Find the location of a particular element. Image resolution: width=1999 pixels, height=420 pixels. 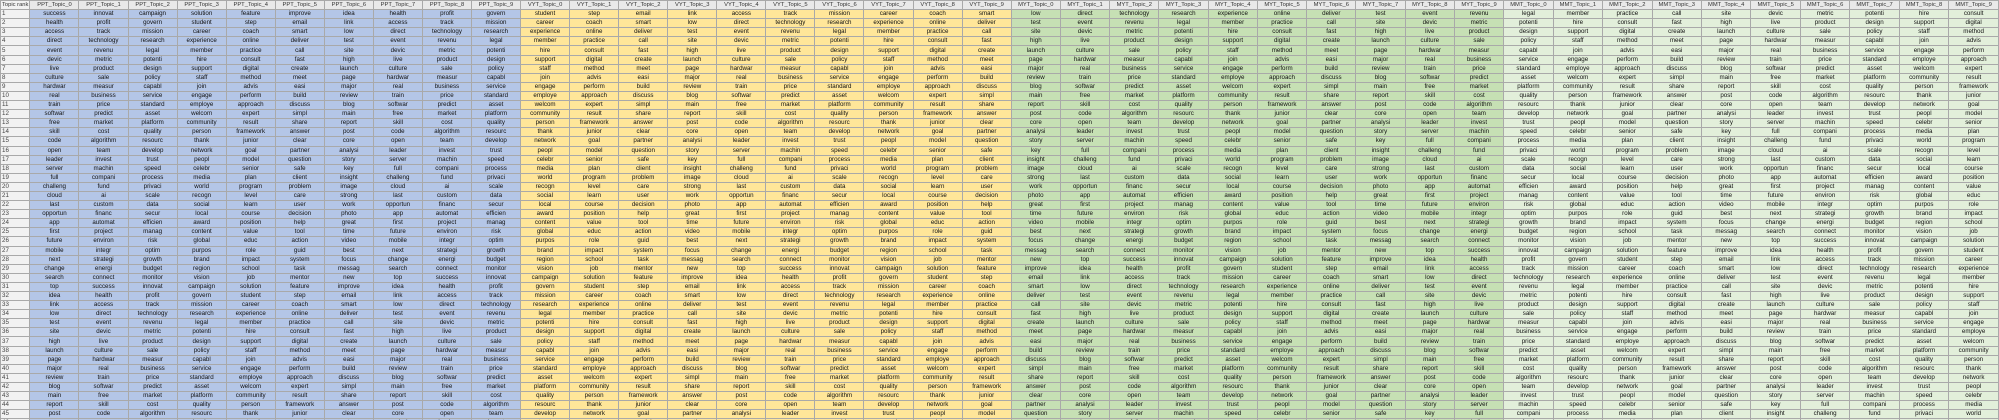

table-cell: feature is located at coordinates (250, 14).